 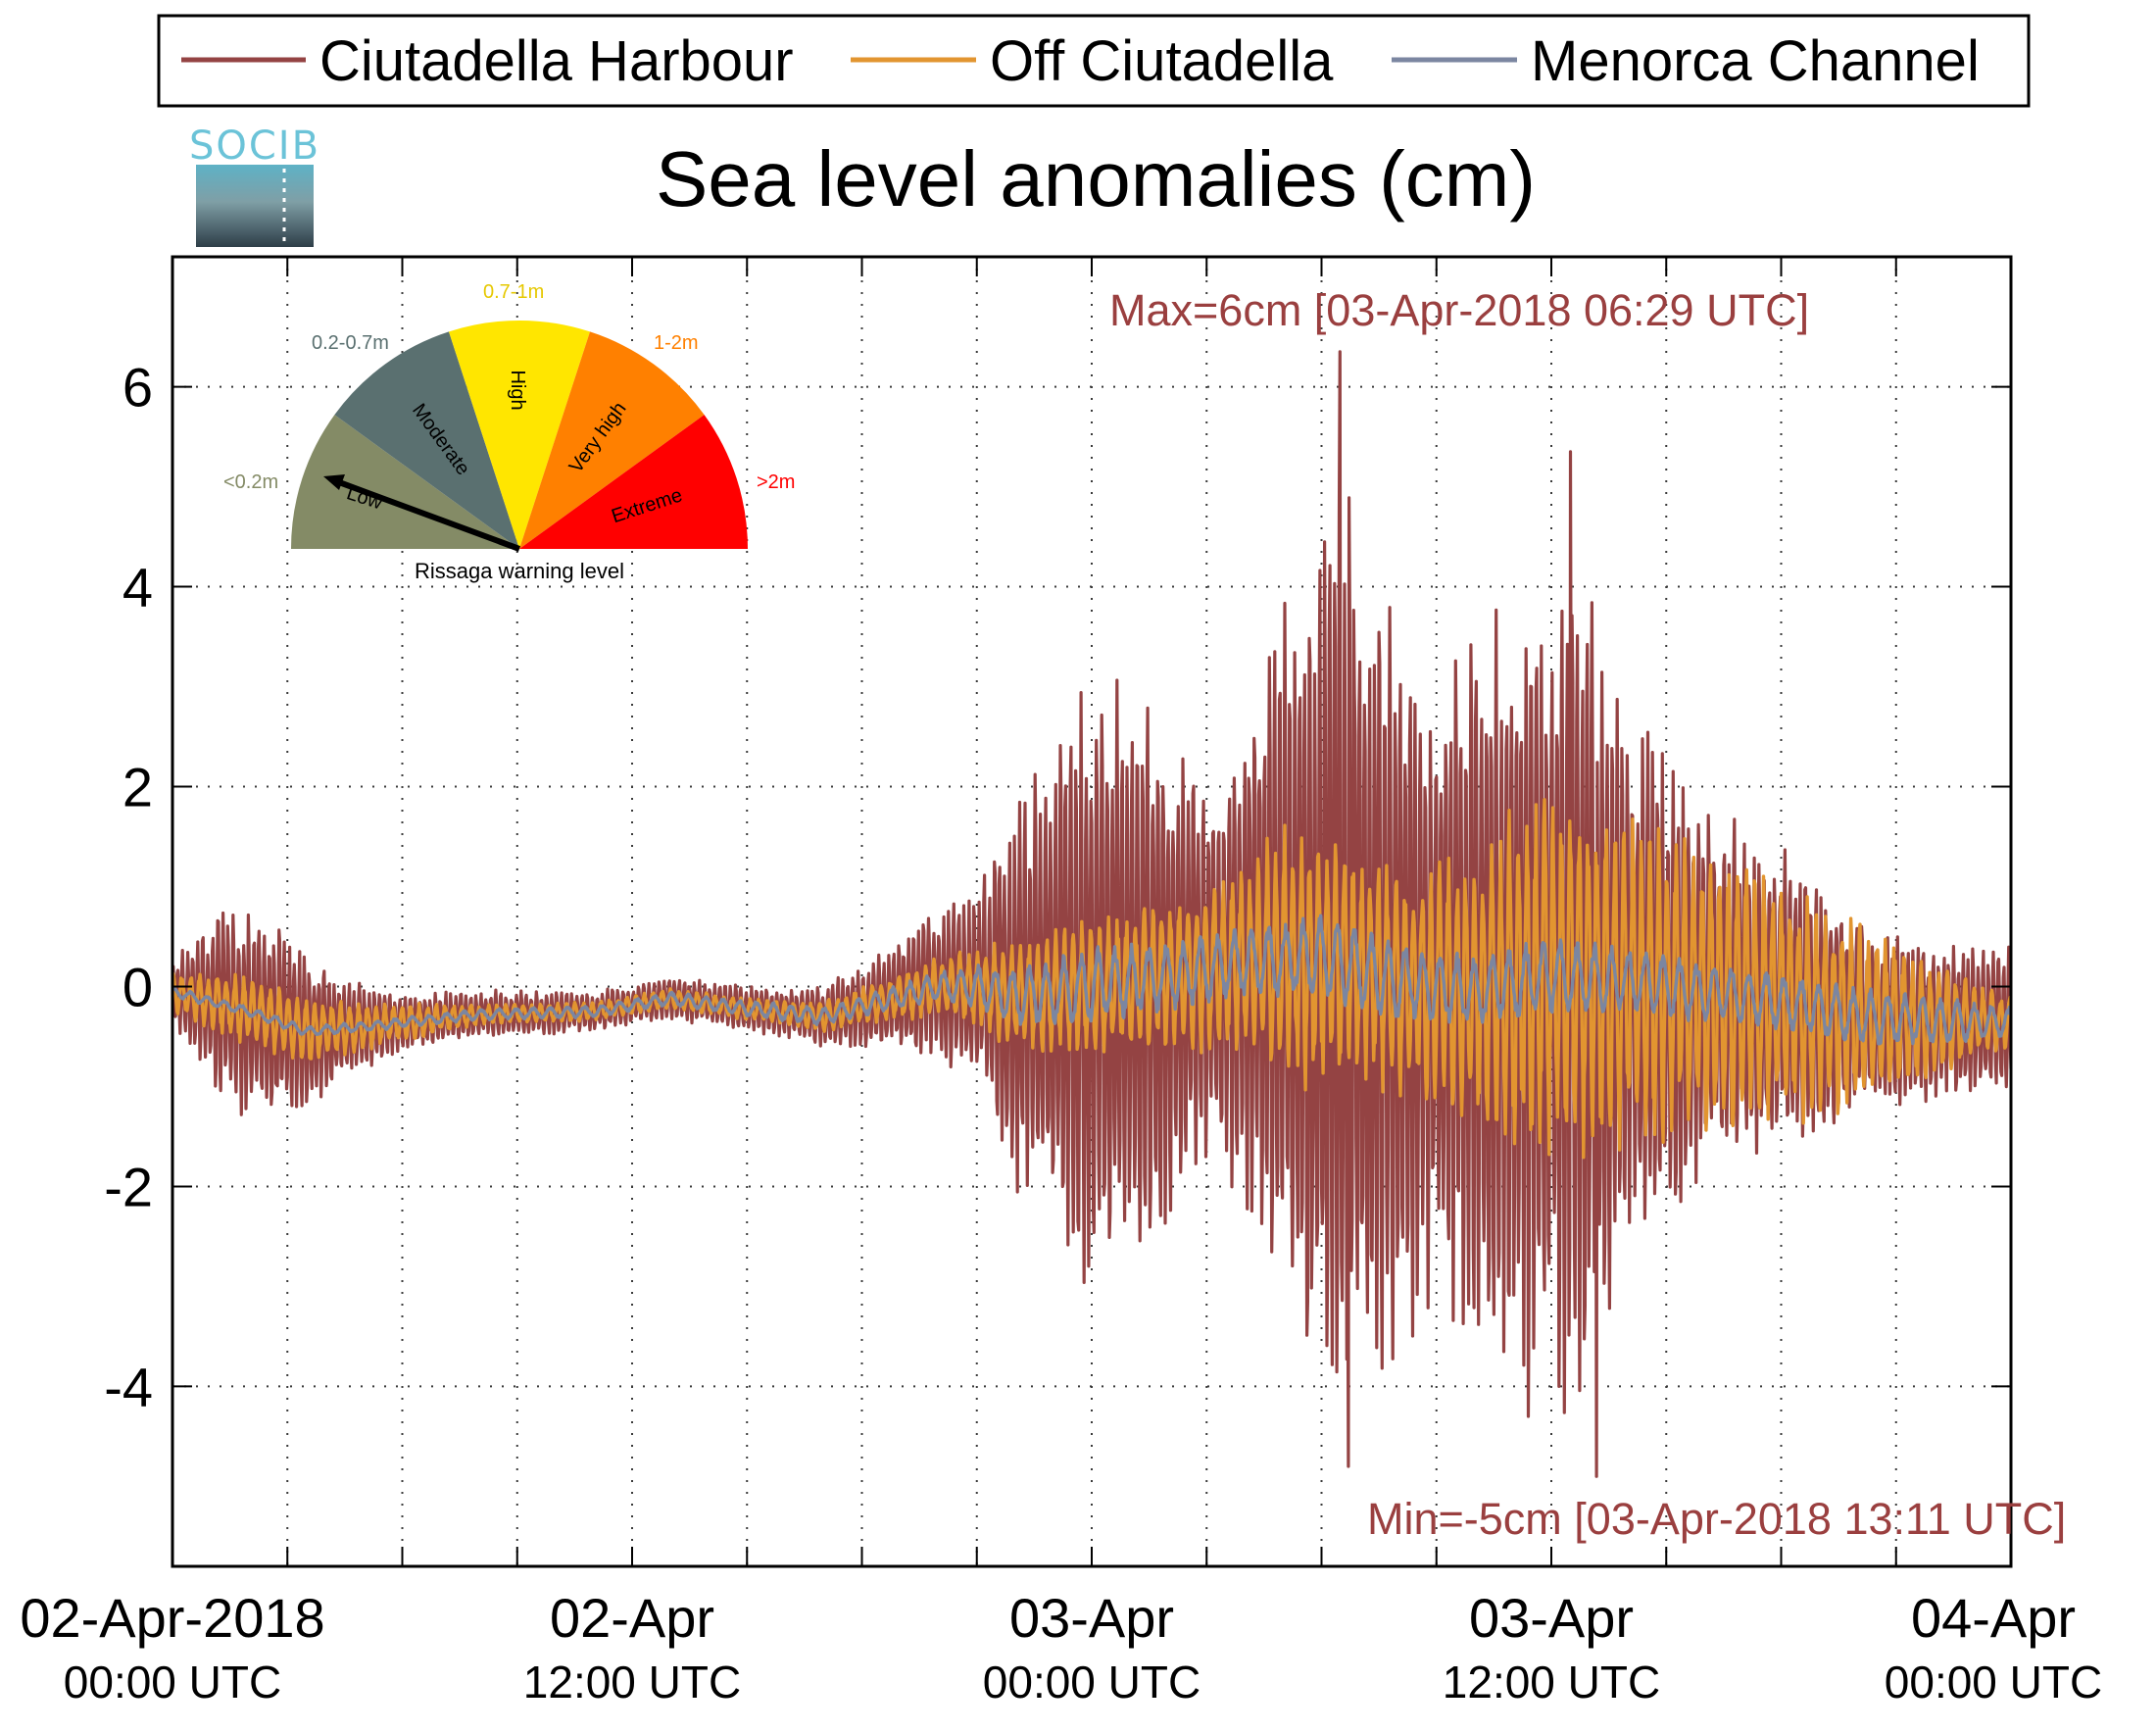 I want to click on y-axis-tick-labels: -4 -2 0 2 4 6, so click(x=128, y=888).